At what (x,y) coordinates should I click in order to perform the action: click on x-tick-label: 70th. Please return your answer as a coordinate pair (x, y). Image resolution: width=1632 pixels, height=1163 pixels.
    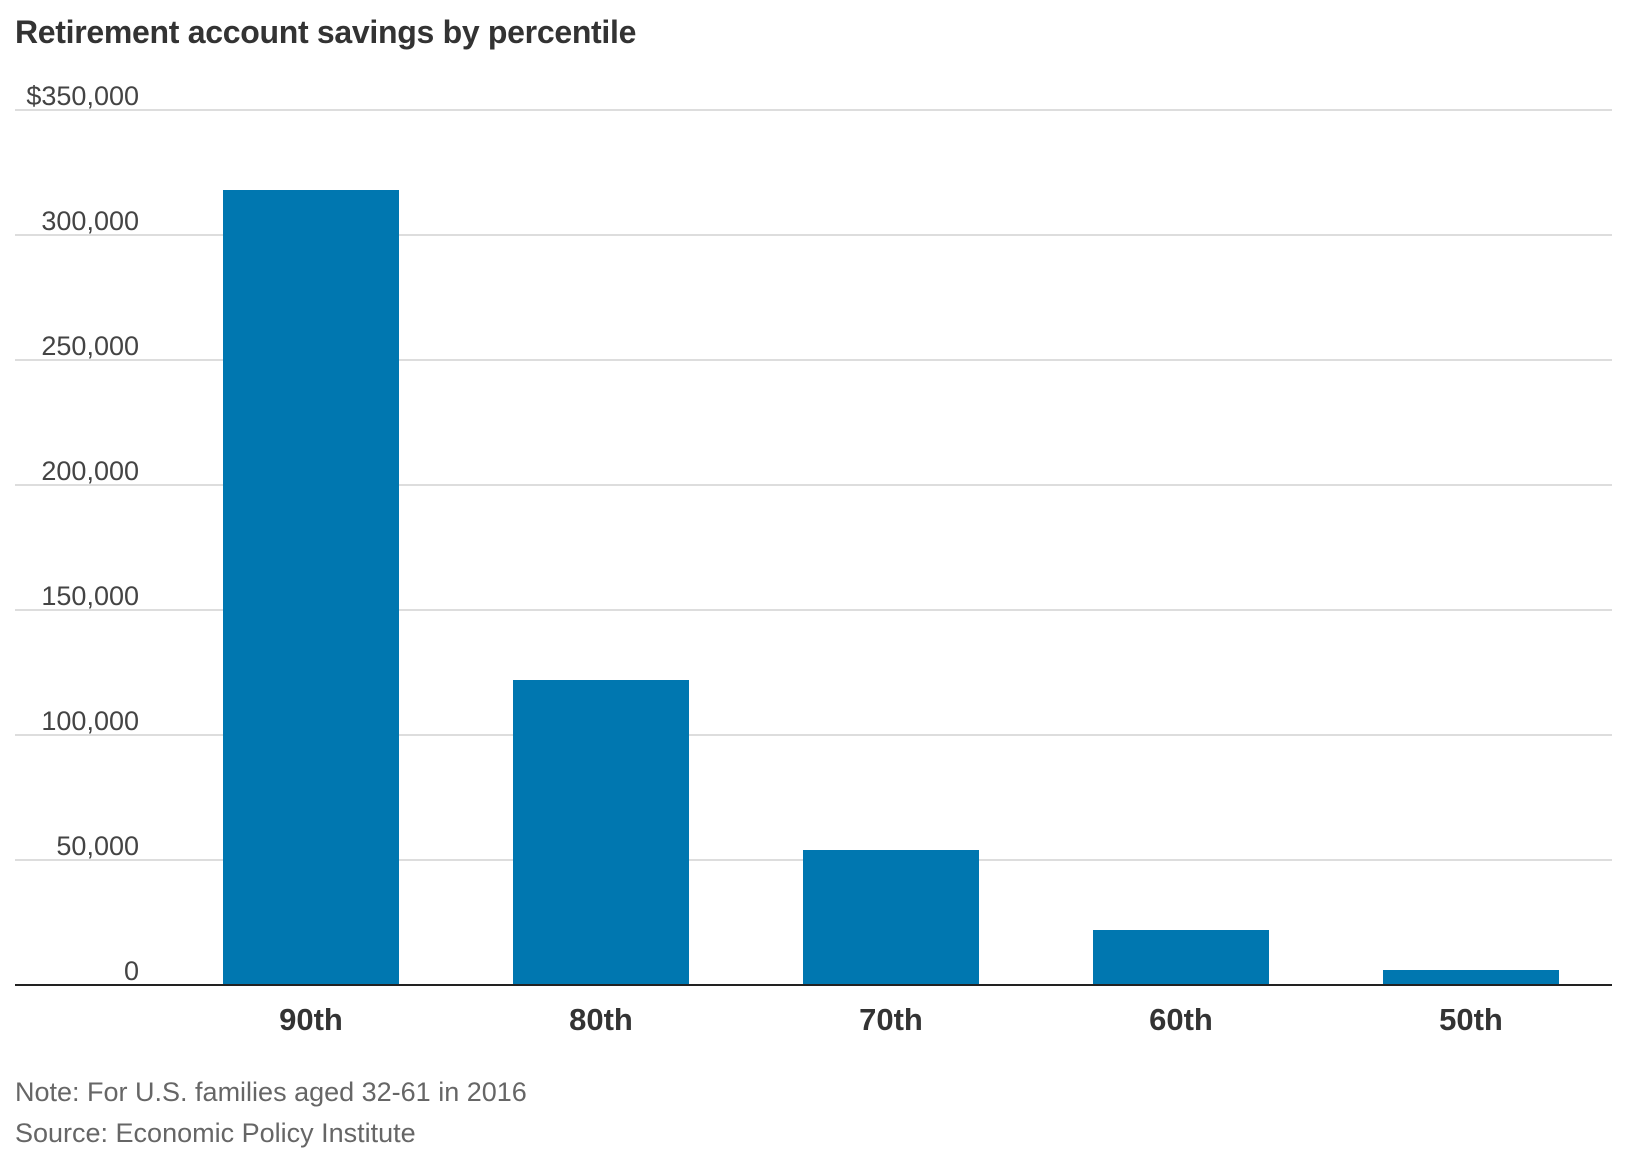
    Looking at the image, I should click on (891, 1019).